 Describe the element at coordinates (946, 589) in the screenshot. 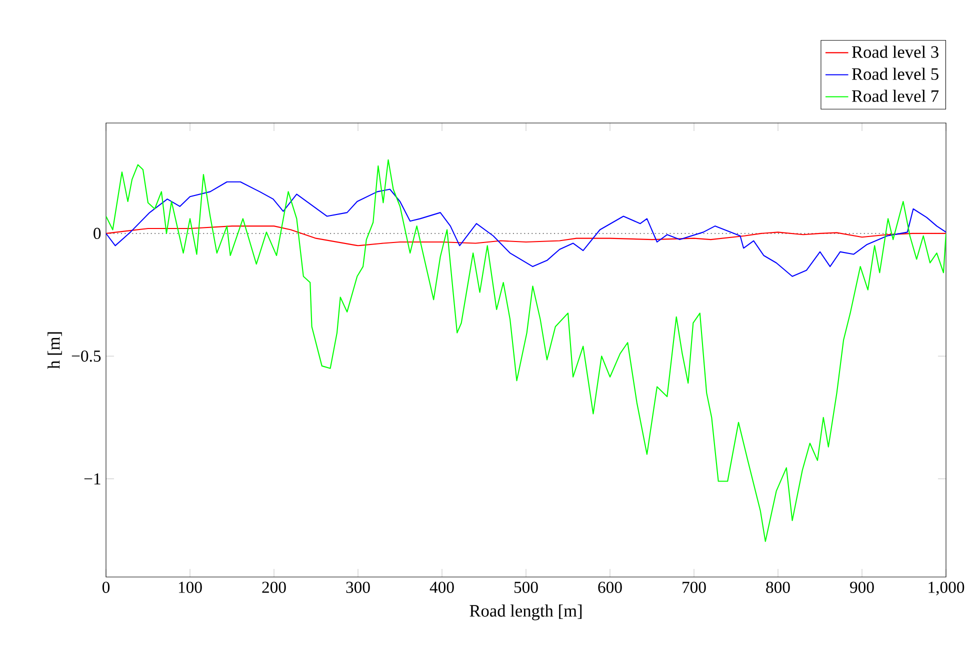

I see `x-tick-label: 1,000` at that location.